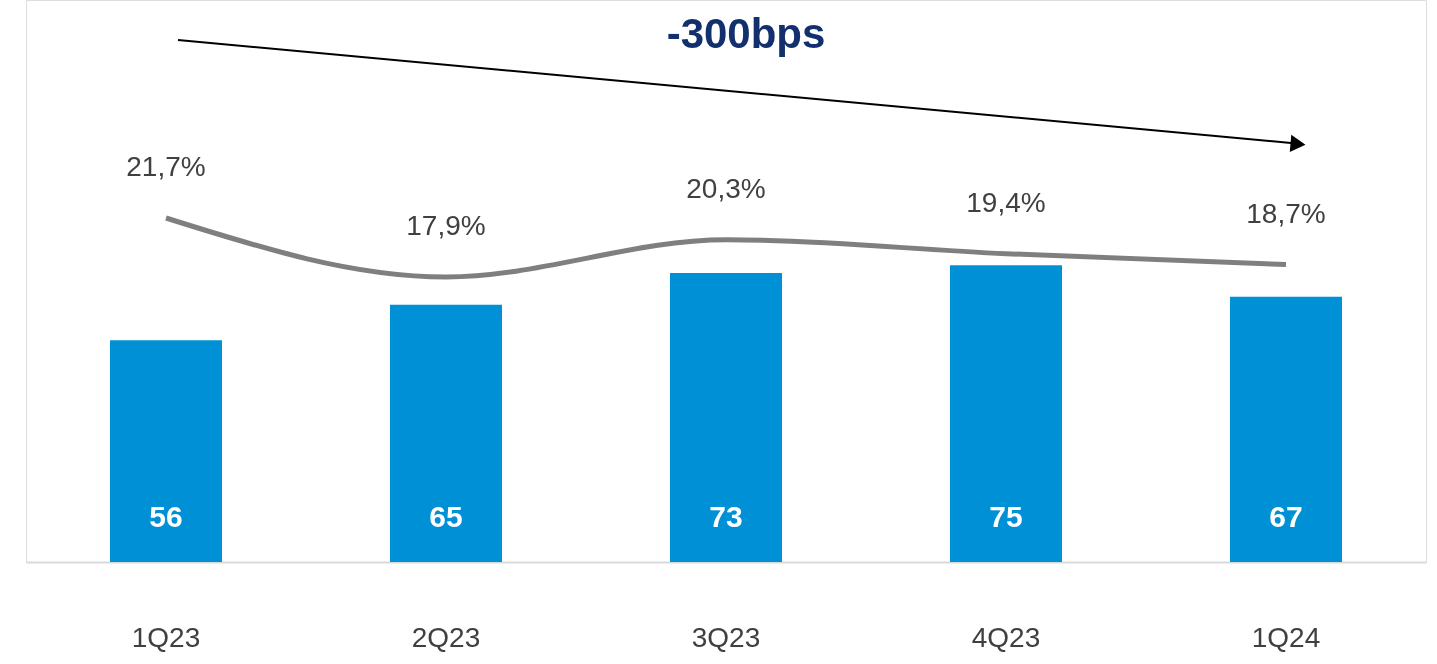  What do you see at coordinates (1006, 202) in the screenshot?
I see `data-label: 19,4%` at bounding box center [1006, 202].